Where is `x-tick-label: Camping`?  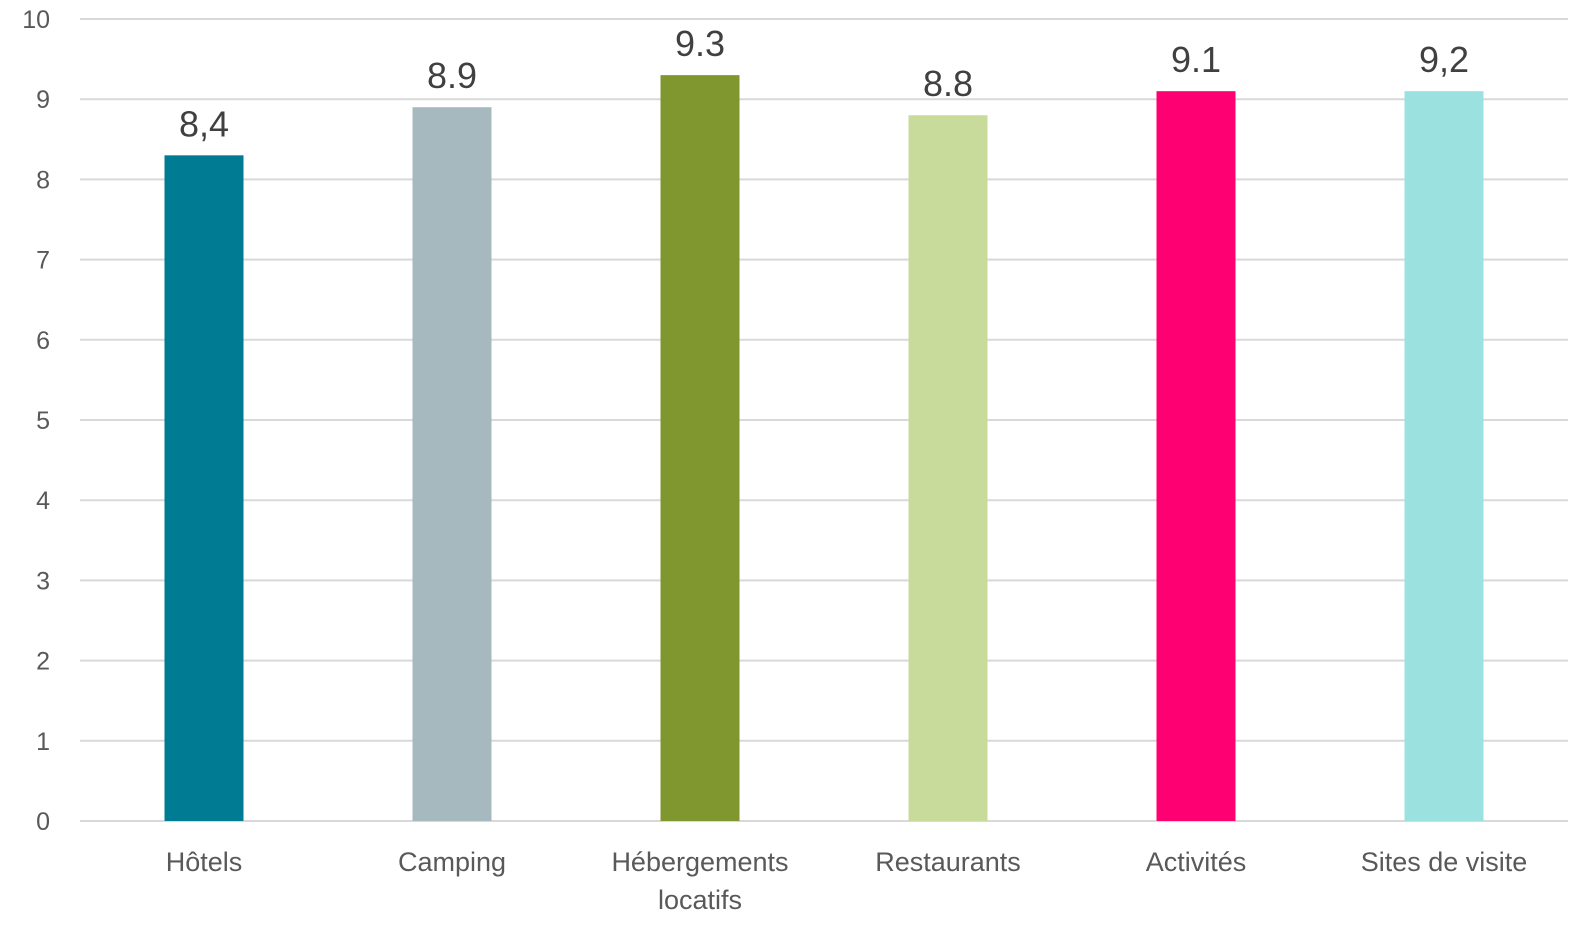 x-tick-label: Camping is located at coordinates (452, 862).